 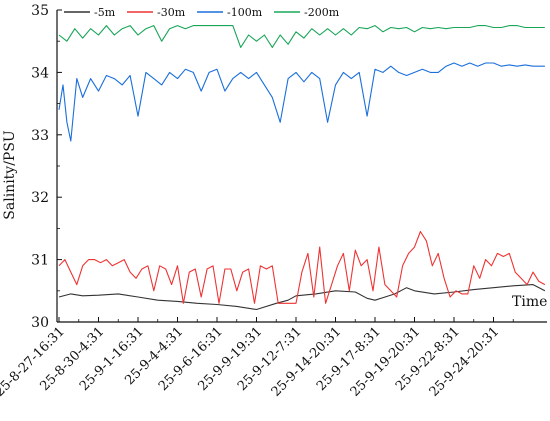 What do you see at coordinates (40, 73) in the screenshot?
I see `y-tick-label: 34` at bounding box center [40, 73].